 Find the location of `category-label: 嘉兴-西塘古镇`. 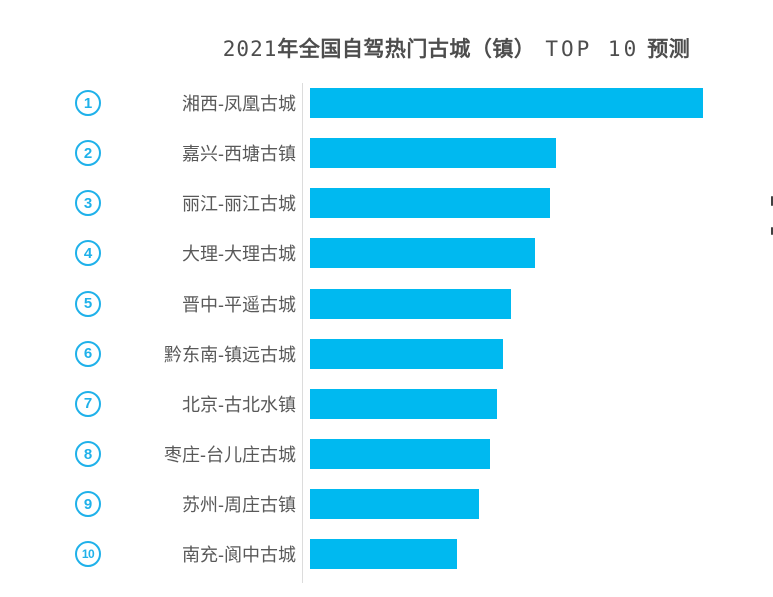

category-label: 嘉兴-西塘古镇 is located at coordinates (239, 154).